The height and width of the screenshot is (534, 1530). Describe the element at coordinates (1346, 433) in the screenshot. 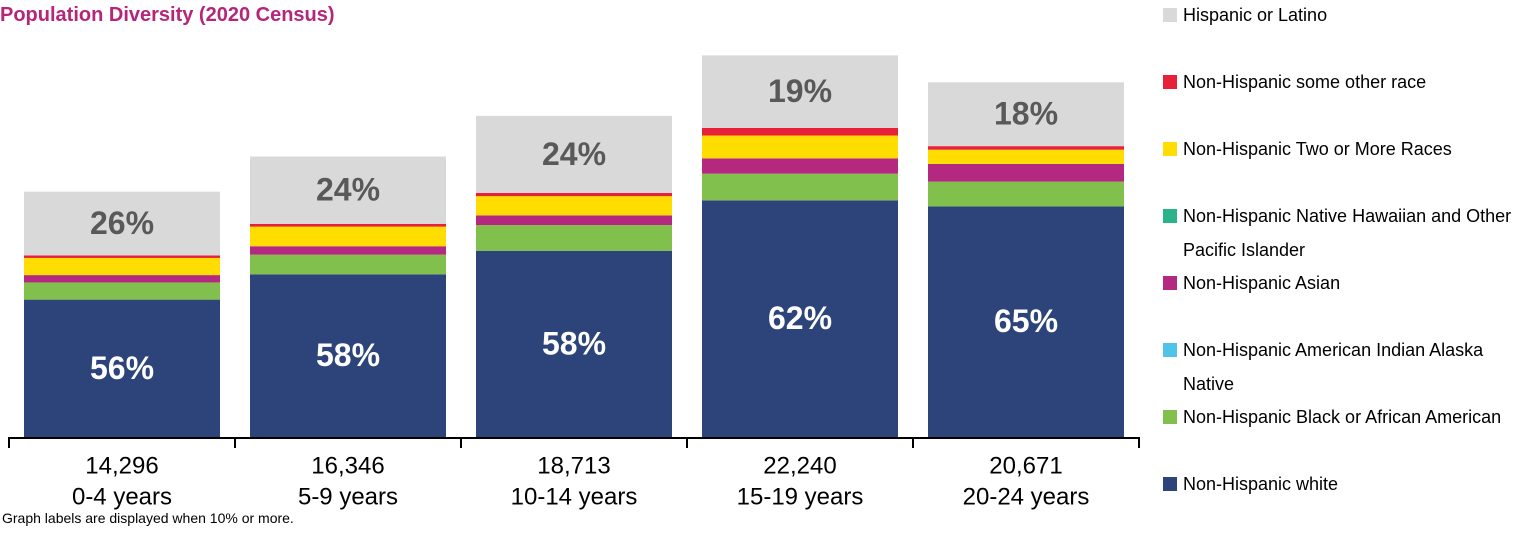

I see `legend-item: Non-Hispanic Black or African American` at that location.